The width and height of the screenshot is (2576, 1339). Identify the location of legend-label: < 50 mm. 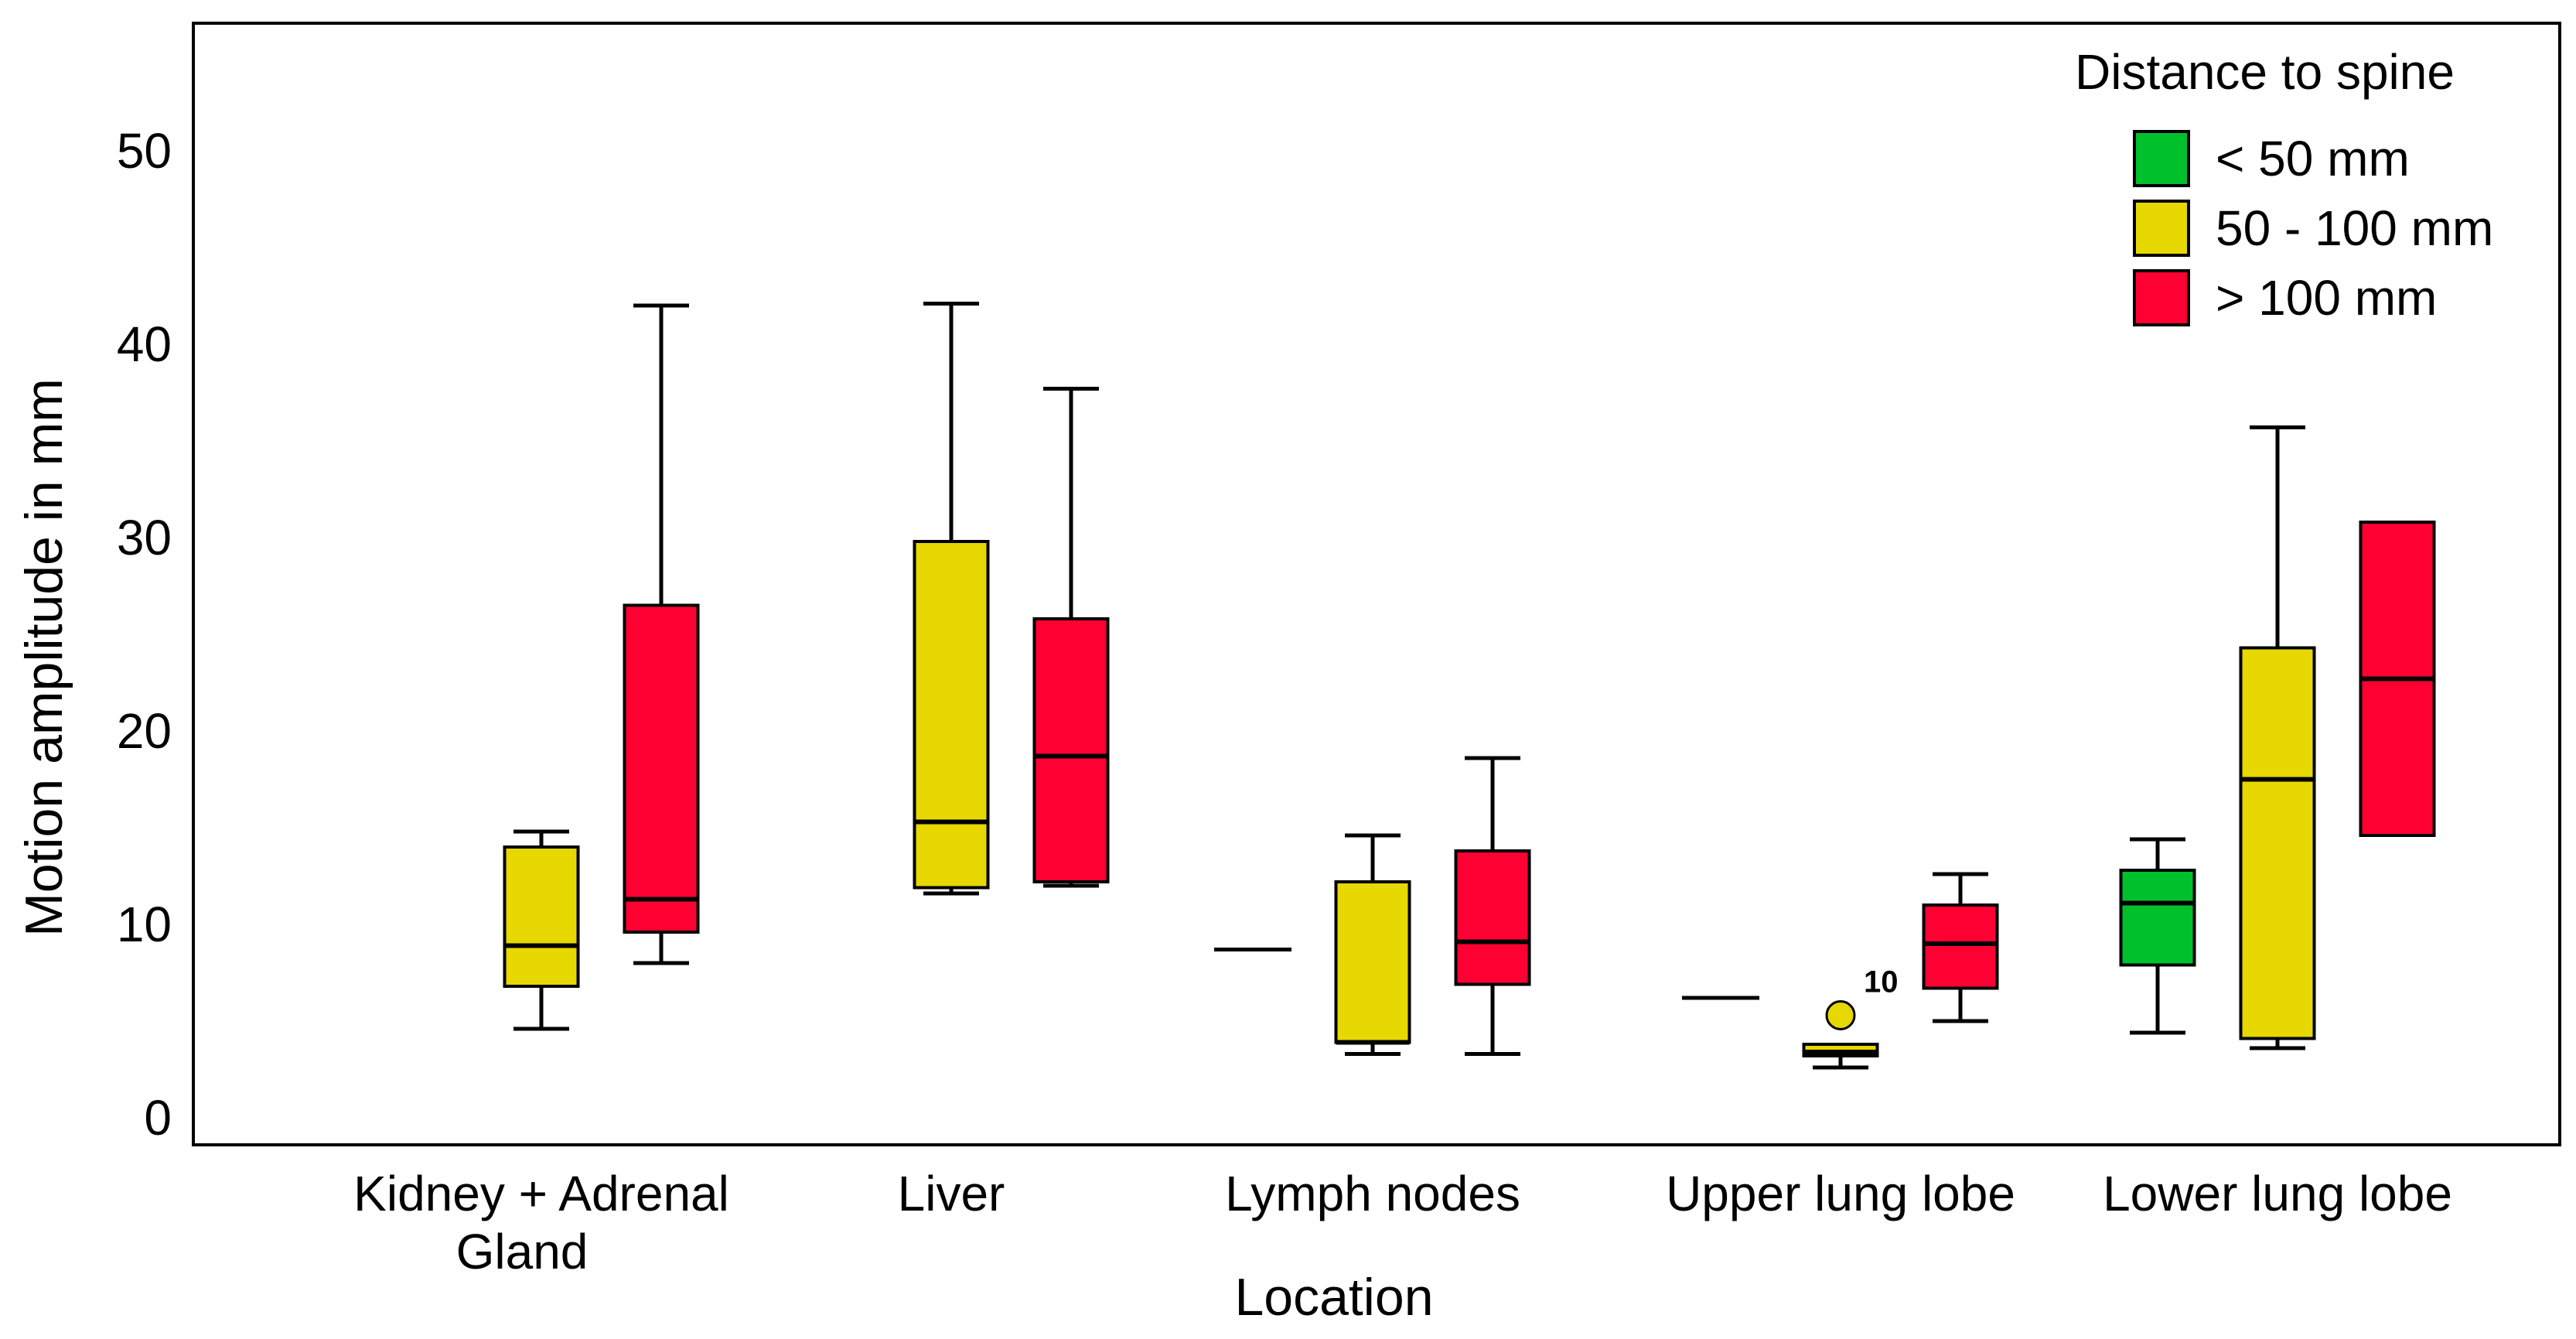
(2313, 158).